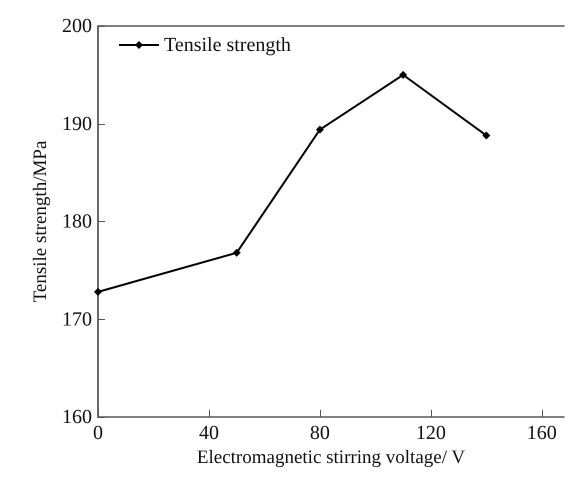  What do you see at coordinates (331, 457) in the screenshot?
I see `x-axis-title: Electromagnetic stirring voltage/ V` at bounding box center [331, 457].